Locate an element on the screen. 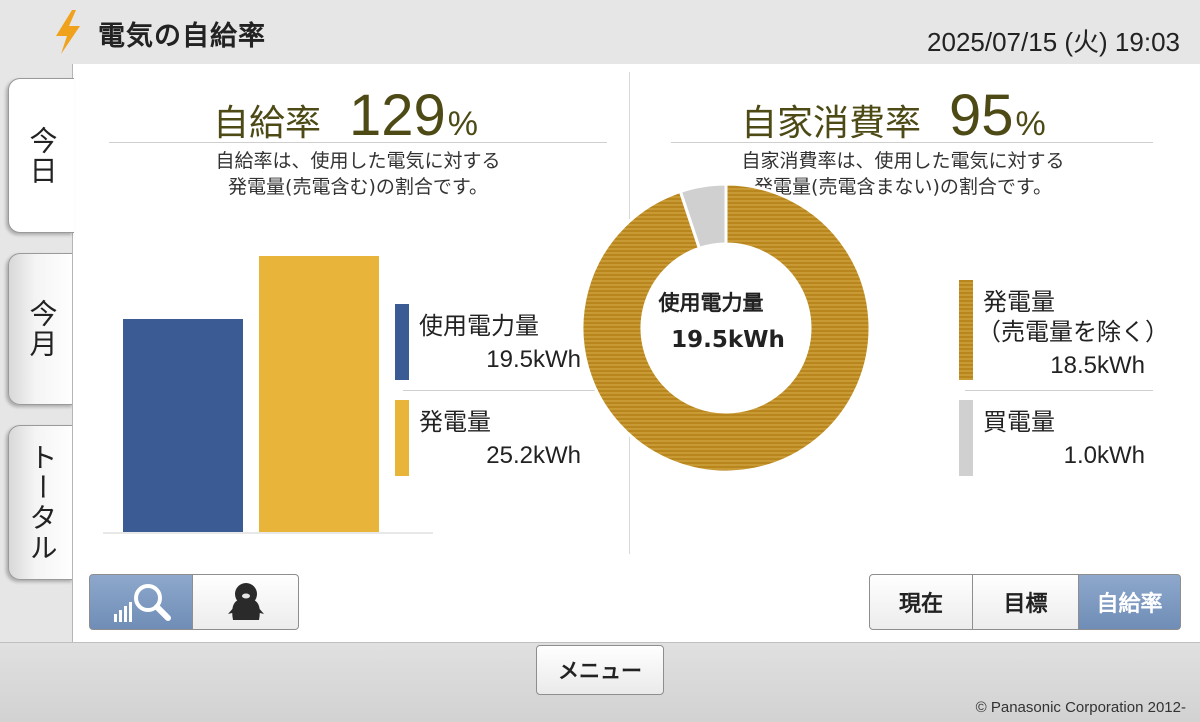  menu-button: メニュー is located at coordinates (600, 670).